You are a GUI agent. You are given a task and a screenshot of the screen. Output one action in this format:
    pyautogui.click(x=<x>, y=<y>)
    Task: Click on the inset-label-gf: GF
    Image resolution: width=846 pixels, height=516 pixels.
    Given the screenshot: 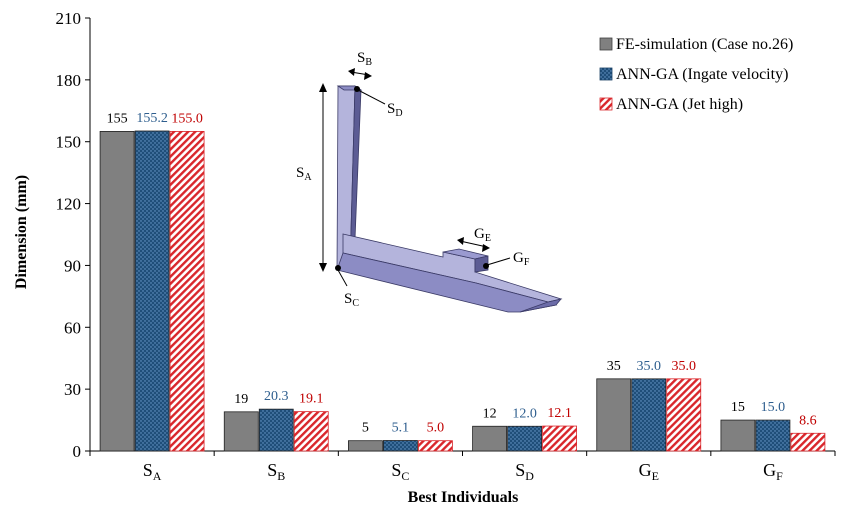 What is the action you would take?
    pyautogui.click(x=521, y=259)
    